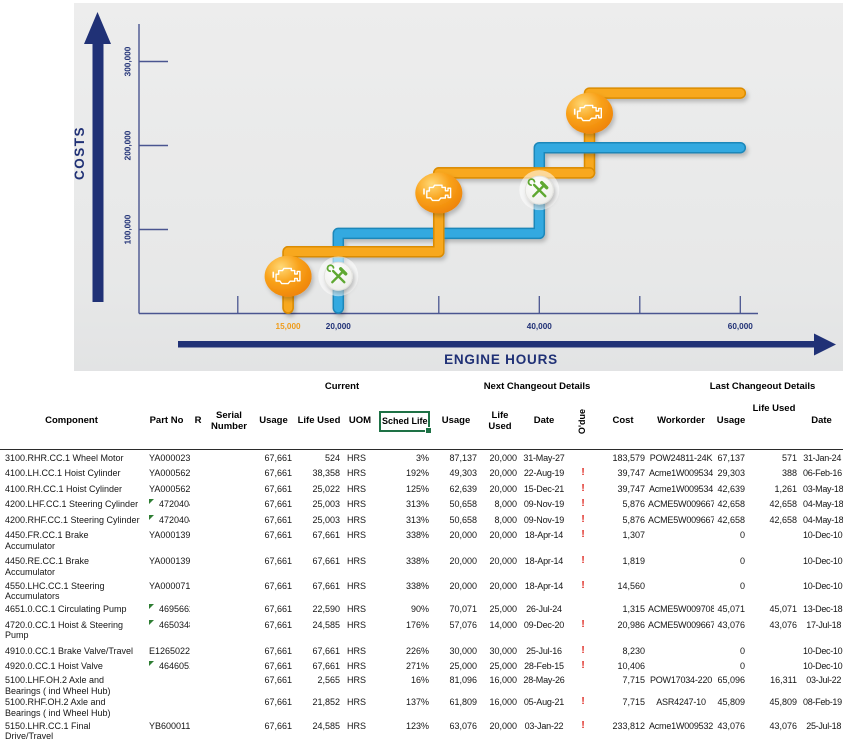 Image resolution: width=843 pixels, height=744 pixels. What do you see at coordinates (822, 473) in the screenshot?
I see `cell-last-date: 06-Feb-16` at bounding box center [822, 473].